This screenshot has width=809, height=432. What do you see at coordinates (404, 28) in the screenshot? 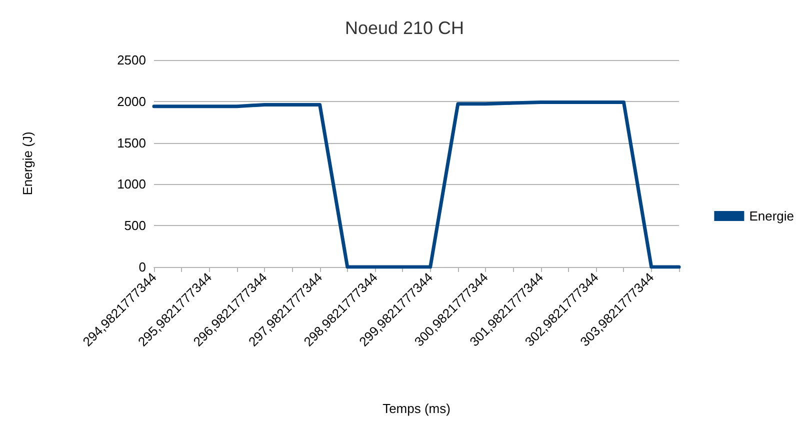
I see `chart-title: Noeud 210 CH` at bounding box center [404, 28].